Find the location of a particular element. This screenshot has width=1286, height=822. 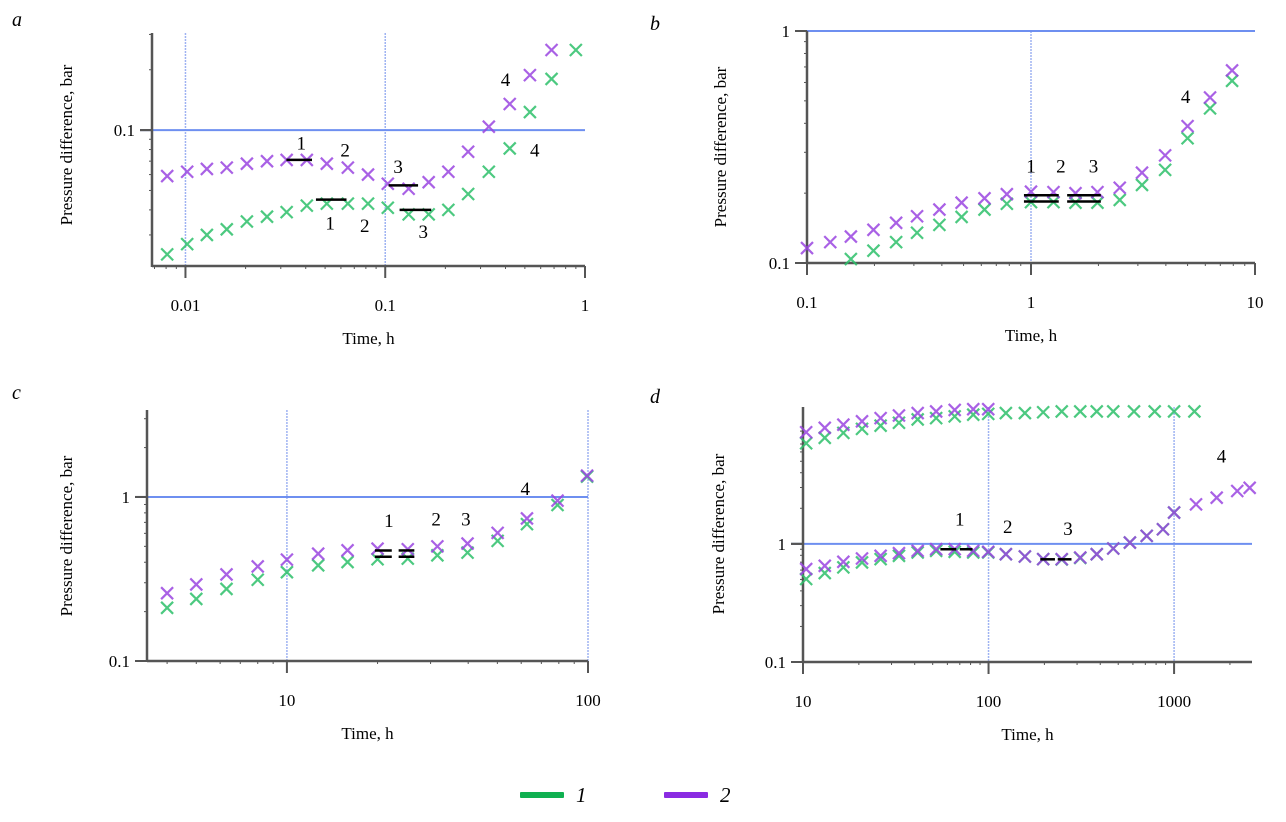

series-1-upper is located at coordinates (1000, 427).